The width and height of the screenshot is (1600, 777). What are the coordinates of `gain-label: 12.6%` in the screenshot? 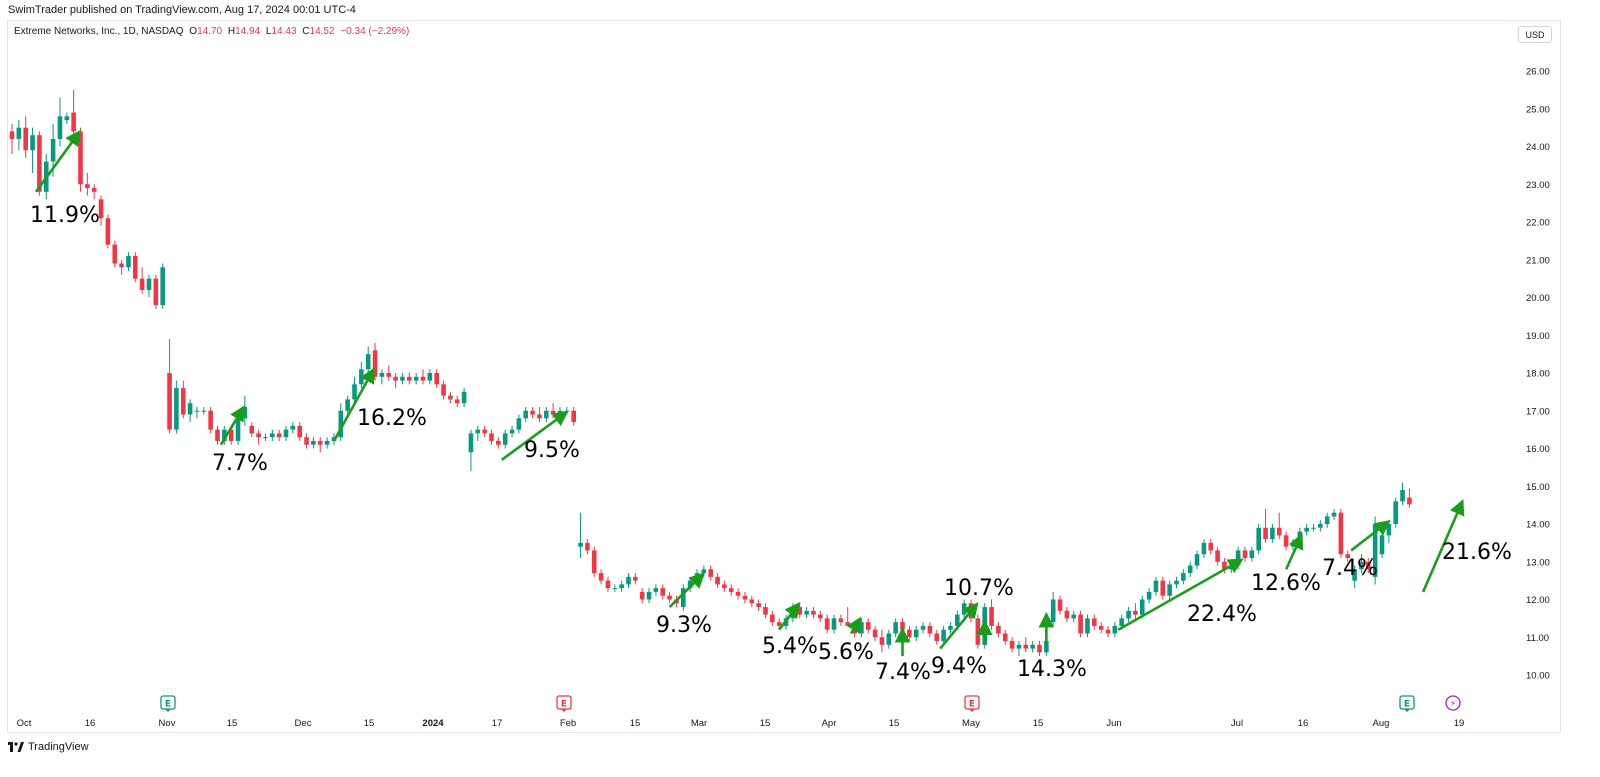 It's located at (1286, 583).